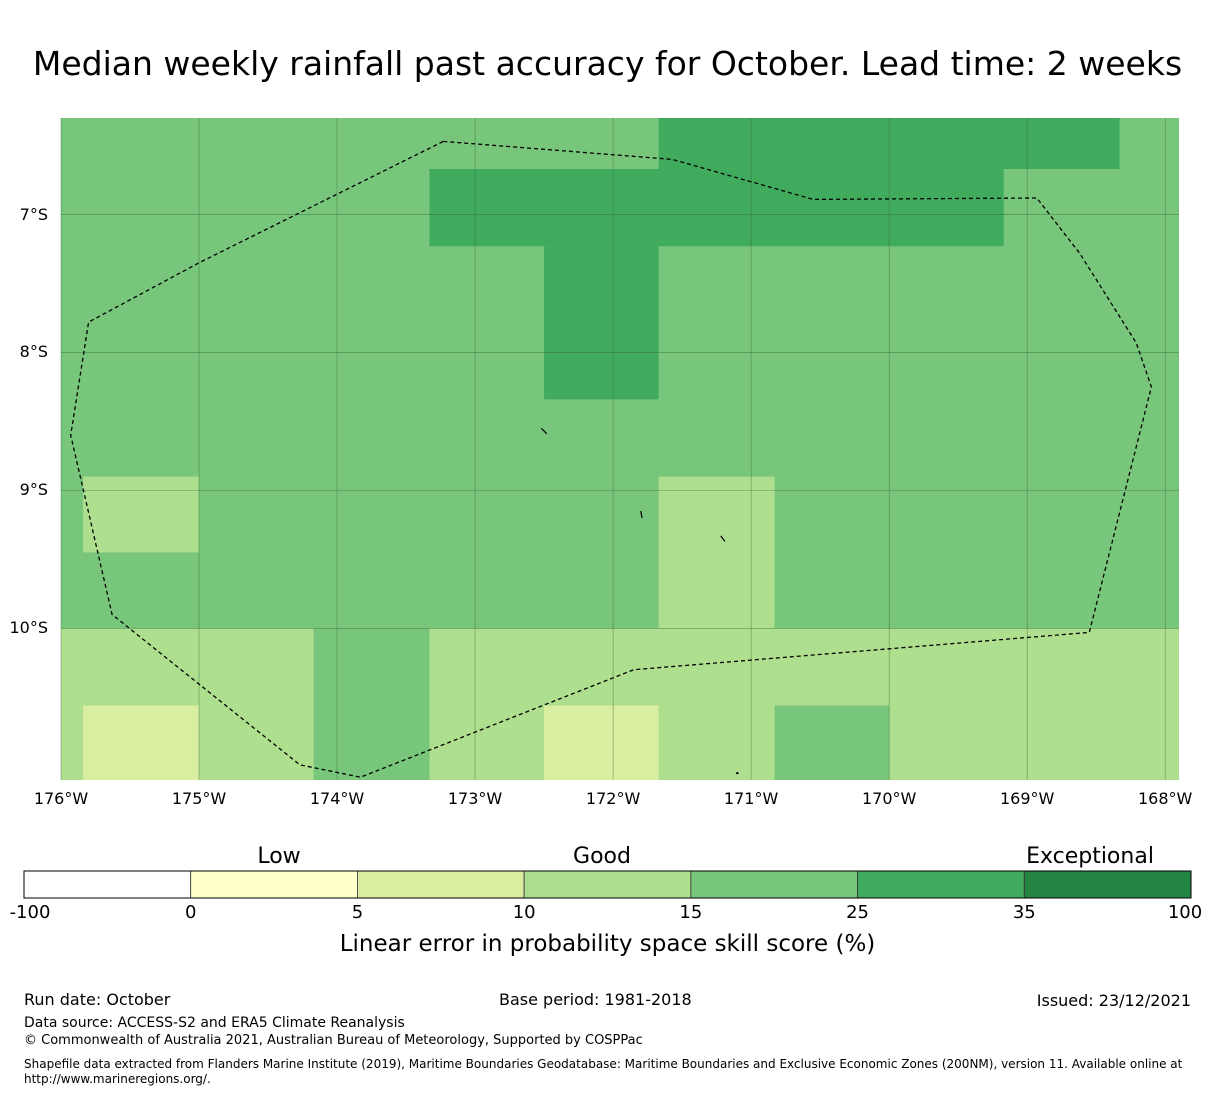  Describe the element at coordinates (199, 798) in the screenshot. I see `longitude-label: 175°W` at that location.